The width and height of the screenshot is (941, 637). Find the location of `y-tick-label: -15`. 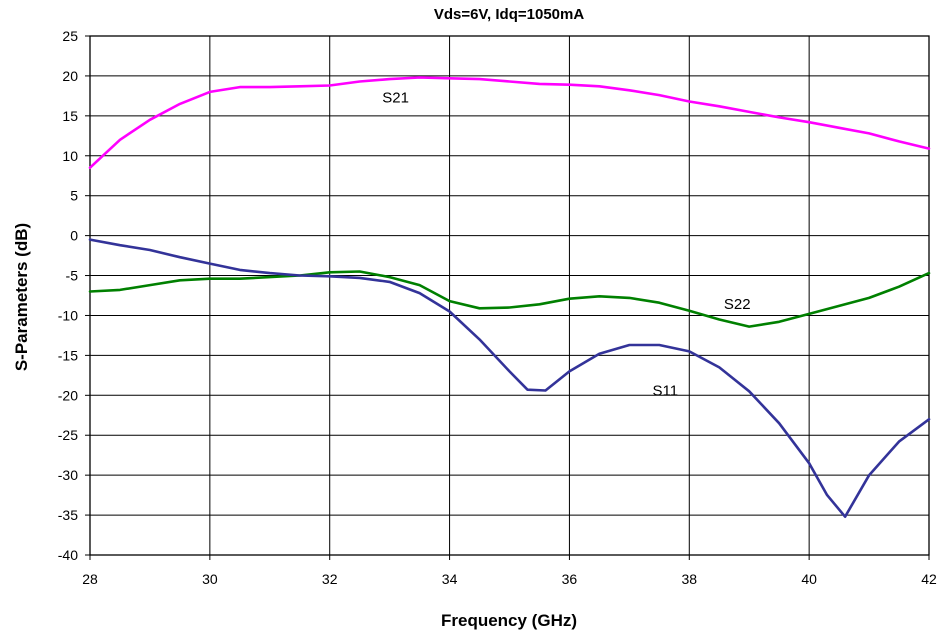

y-tick-label: -15 is located at coordinates (68, 355).